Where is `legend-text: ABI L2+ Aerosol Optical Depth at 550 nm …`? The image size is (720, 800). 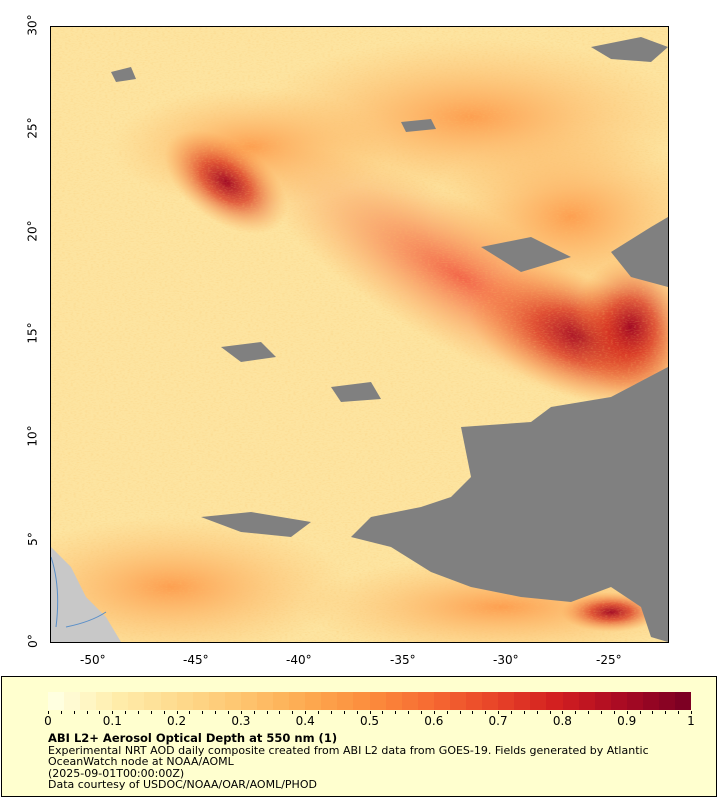
legend-text: ABI L2+ Aerosol Optical Depth at 550 nm … is located at coordinates (362, 761).